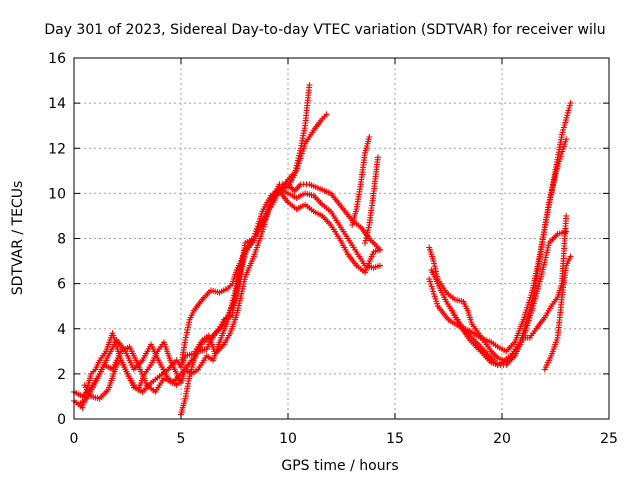 This screenshot has width=640, height=480. What do you see at coordinates (609, 439) in the screenshot?
I see `x-tick-label: 25` at bounding box center [609, 439].